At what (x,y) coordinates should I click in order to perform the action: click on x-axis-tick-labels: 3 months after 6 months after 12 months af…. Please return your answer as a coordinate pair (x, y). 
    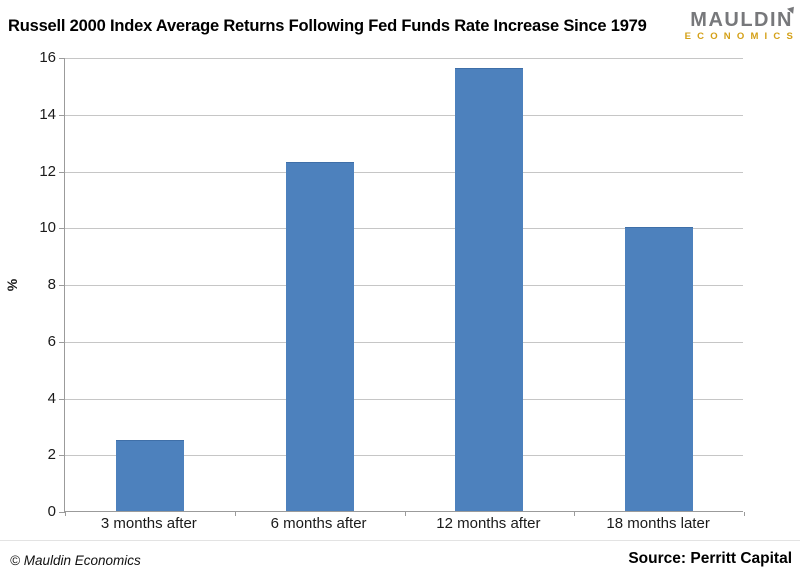
    Looking at the image, I should click on (403, 525).